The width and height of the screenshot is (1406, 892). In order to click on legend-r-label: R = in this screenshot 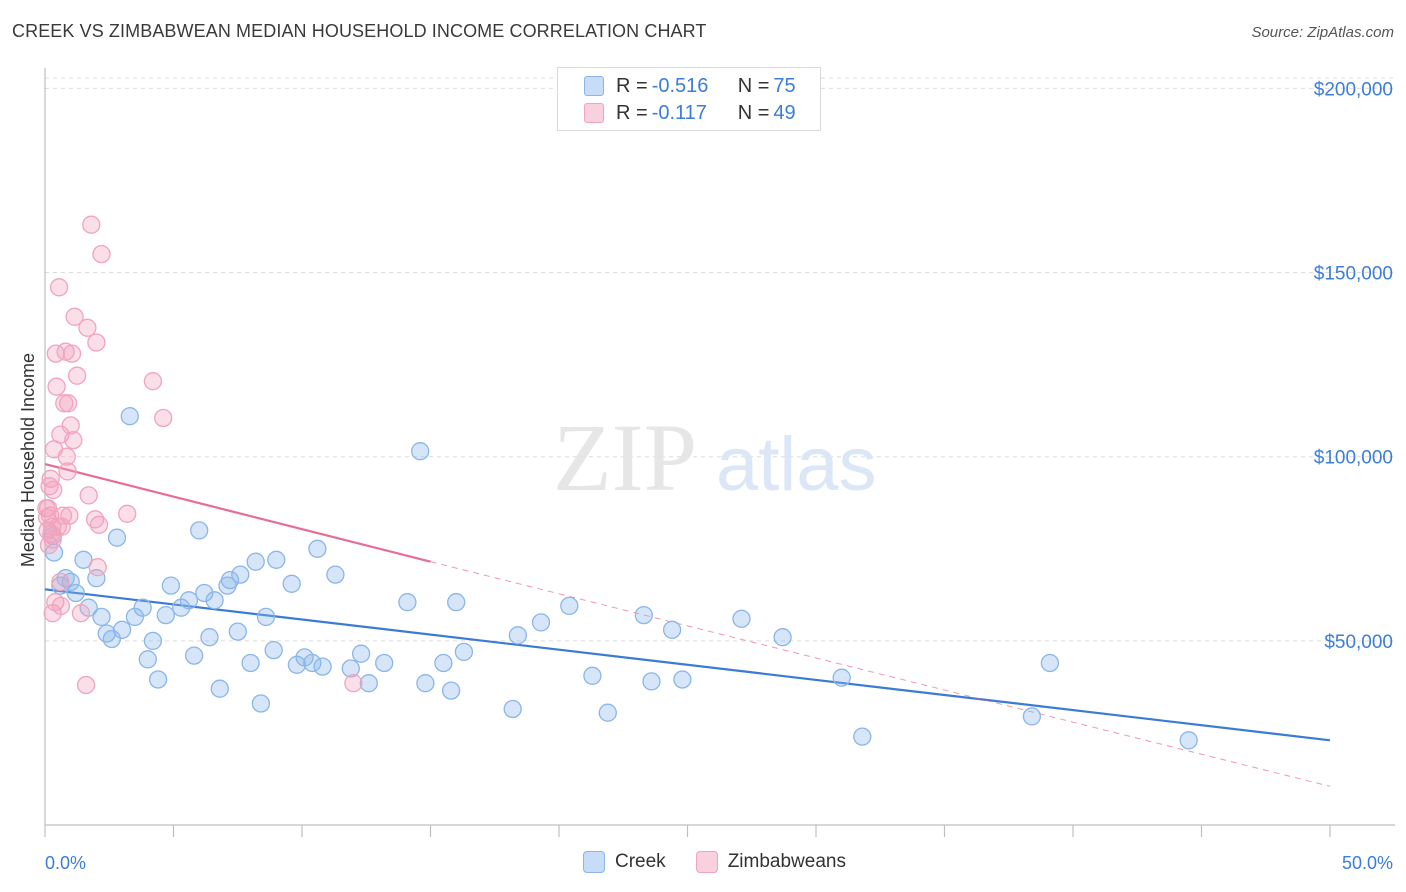, I will do `click(632, 85)`.